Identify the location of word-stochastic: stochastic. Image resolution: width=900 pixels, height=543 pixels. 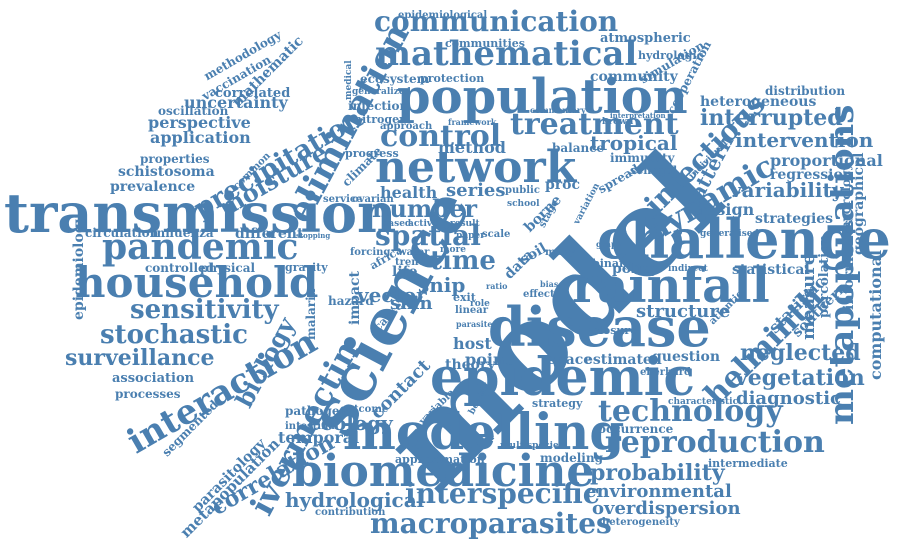
(174, 335).